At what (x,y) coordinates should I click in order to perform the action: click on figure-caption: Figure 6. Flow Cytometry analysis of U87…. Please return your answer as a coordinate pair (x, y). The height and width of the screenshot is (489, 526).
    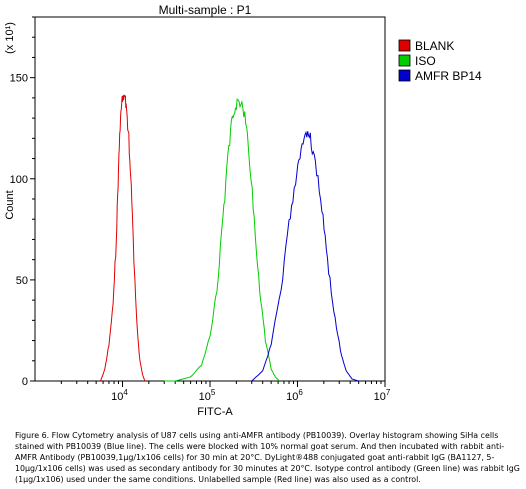
    Looking at the image, I should click on (267, 457).